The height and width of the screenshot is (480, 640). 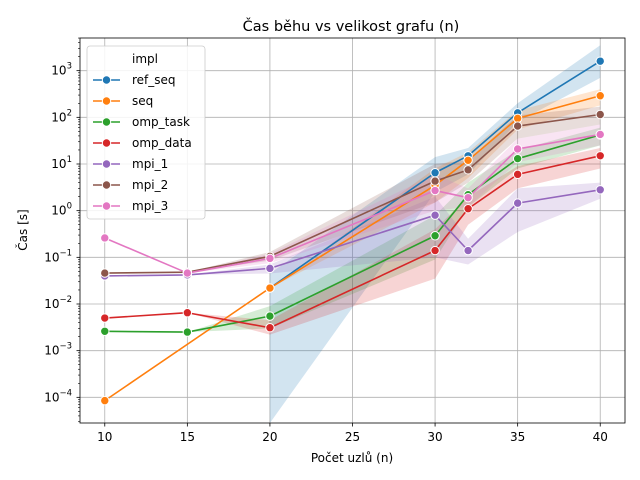 I want to click on y-tick-label: 10¹, so click(x=61, y=163).